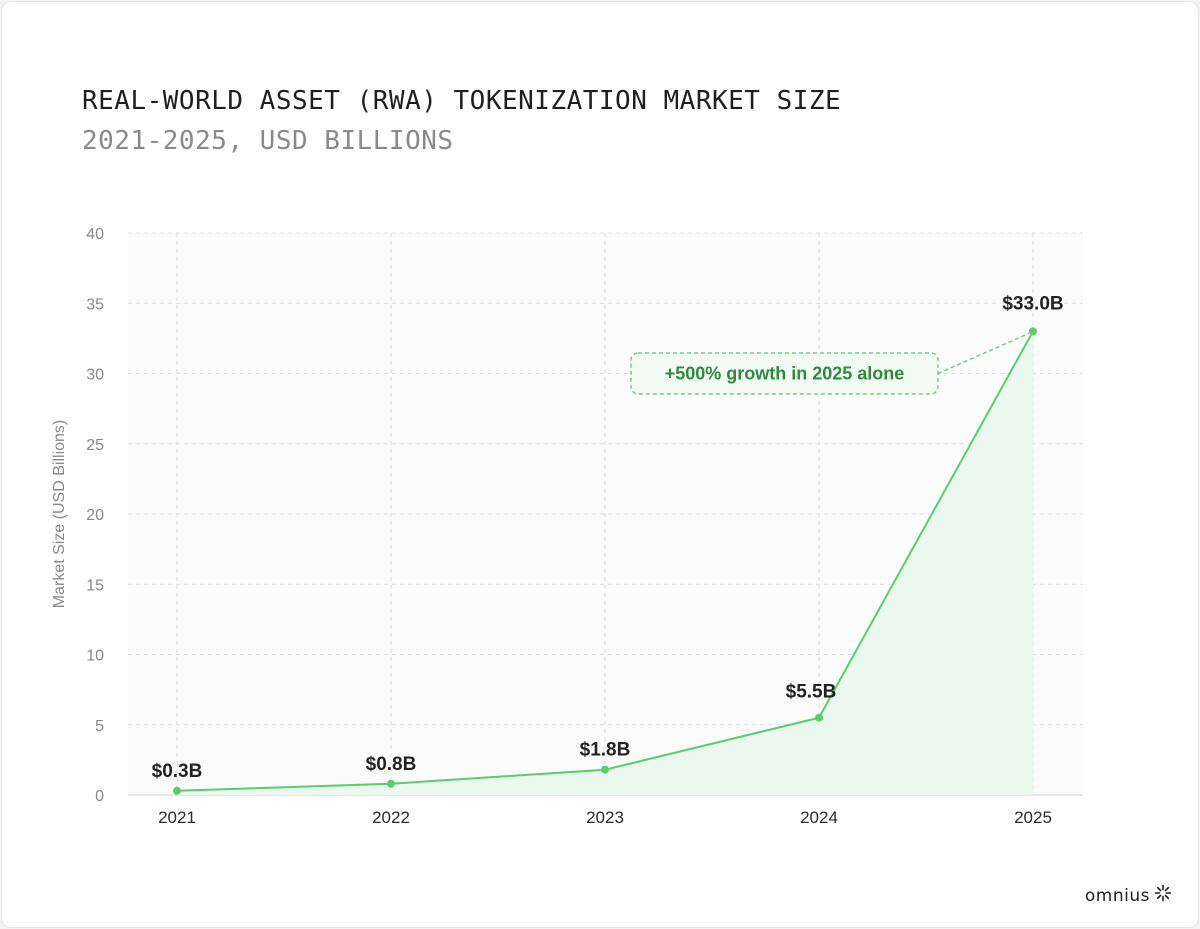  I want to click on y-tick-label: 25, so click(95, 445).